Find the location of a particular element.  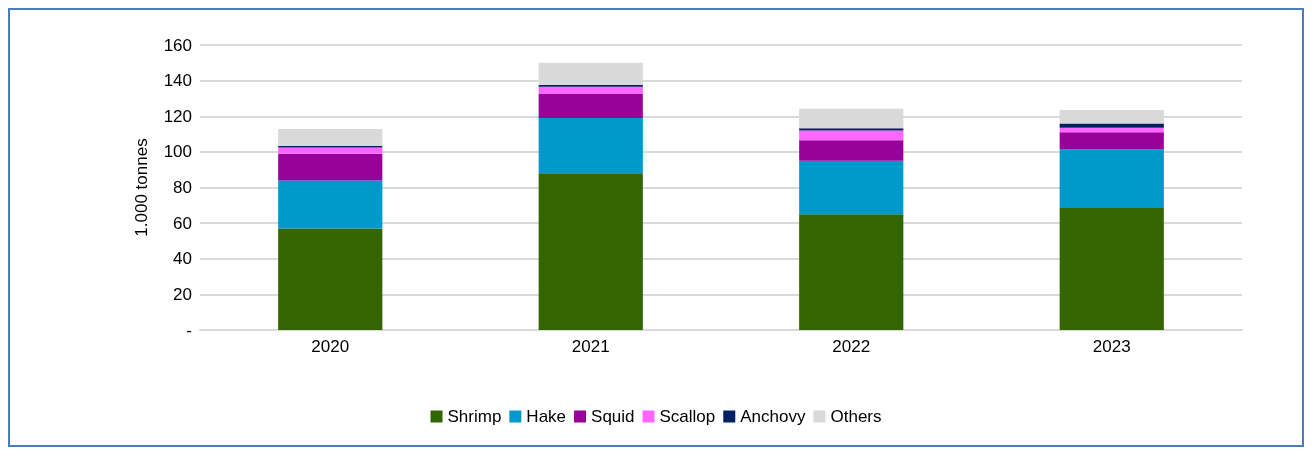

legend-label: Others is located at coordinates (856, 416).